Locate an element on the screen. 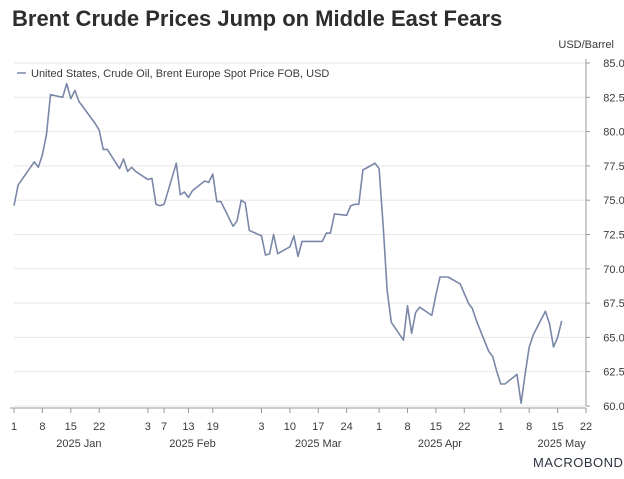  x-month-label: 2025 Jan is located at coordinates (78, 444).